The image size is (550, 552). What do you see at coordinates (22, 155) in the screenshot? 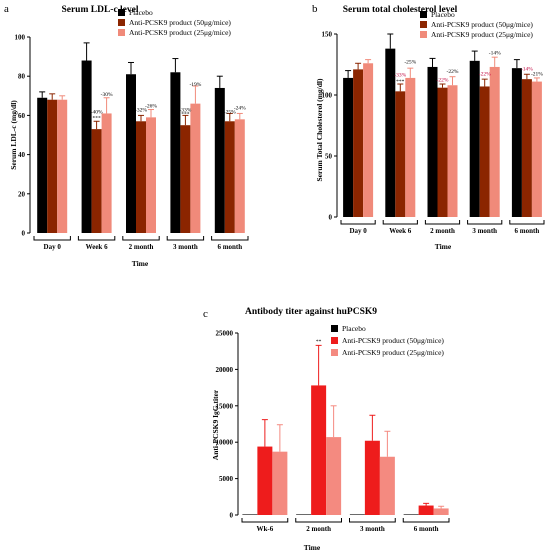
I see `y-tick-label: 40` at bounding box center [22, 155].